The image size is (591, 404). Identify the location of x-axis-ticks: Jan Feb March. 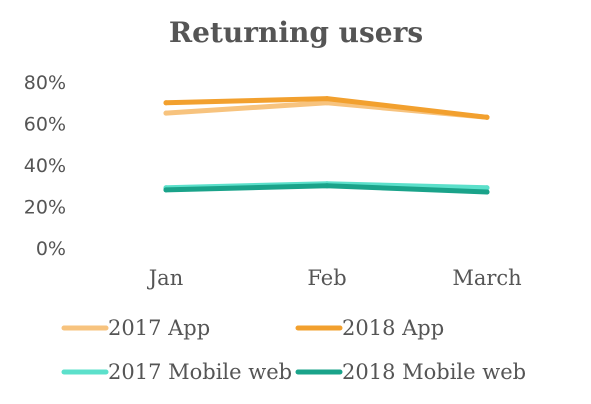
(334, 278).